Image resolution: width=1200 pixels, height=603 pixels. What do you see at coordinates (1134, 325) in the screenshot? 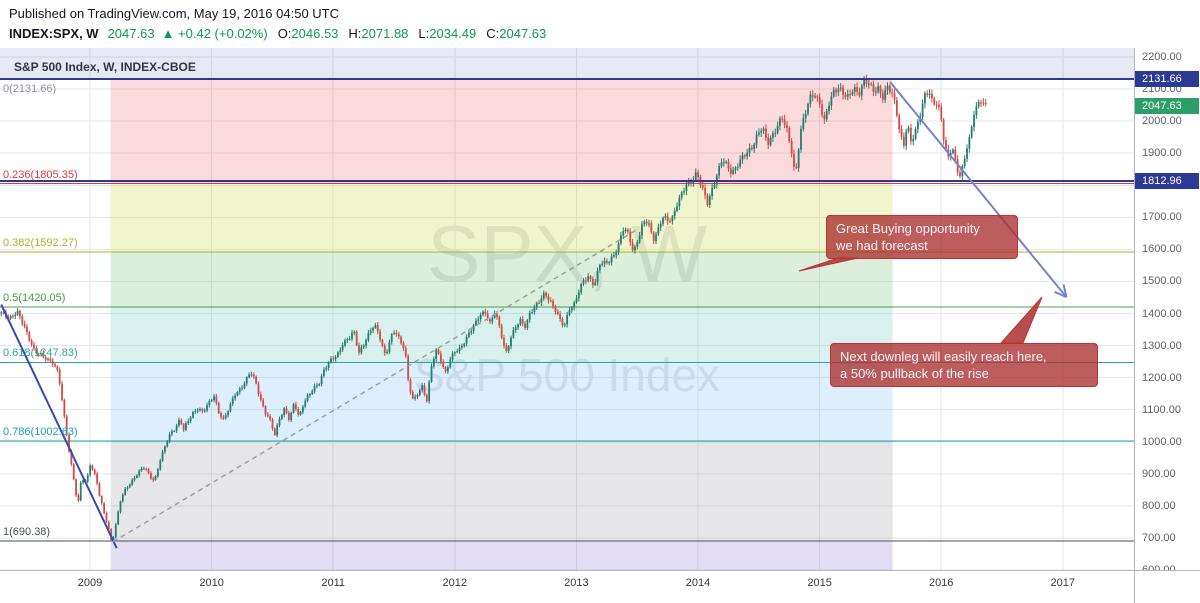
I see `price-axis-divider` at bounding box center [1134, 325].